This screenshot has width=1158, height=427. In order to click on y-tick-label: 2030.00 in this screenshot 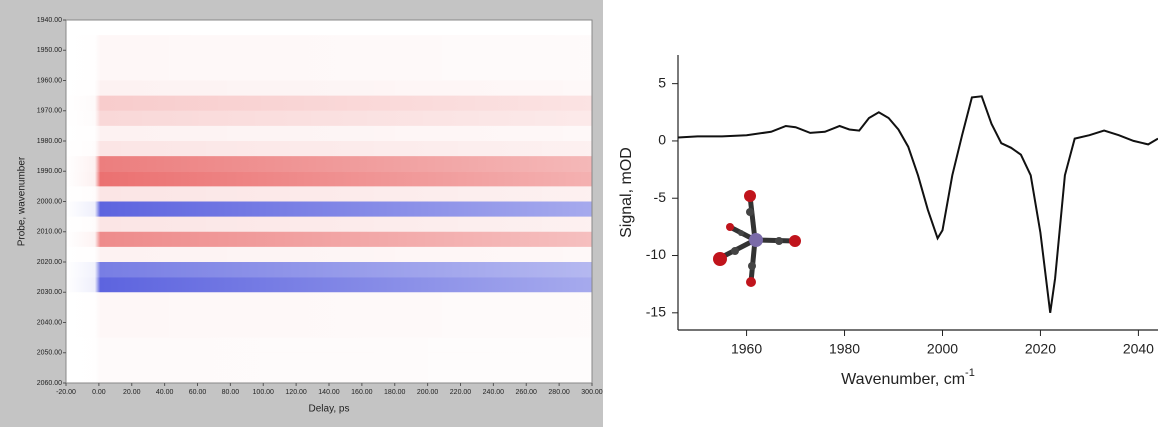, I will do `click(49, 292)`.